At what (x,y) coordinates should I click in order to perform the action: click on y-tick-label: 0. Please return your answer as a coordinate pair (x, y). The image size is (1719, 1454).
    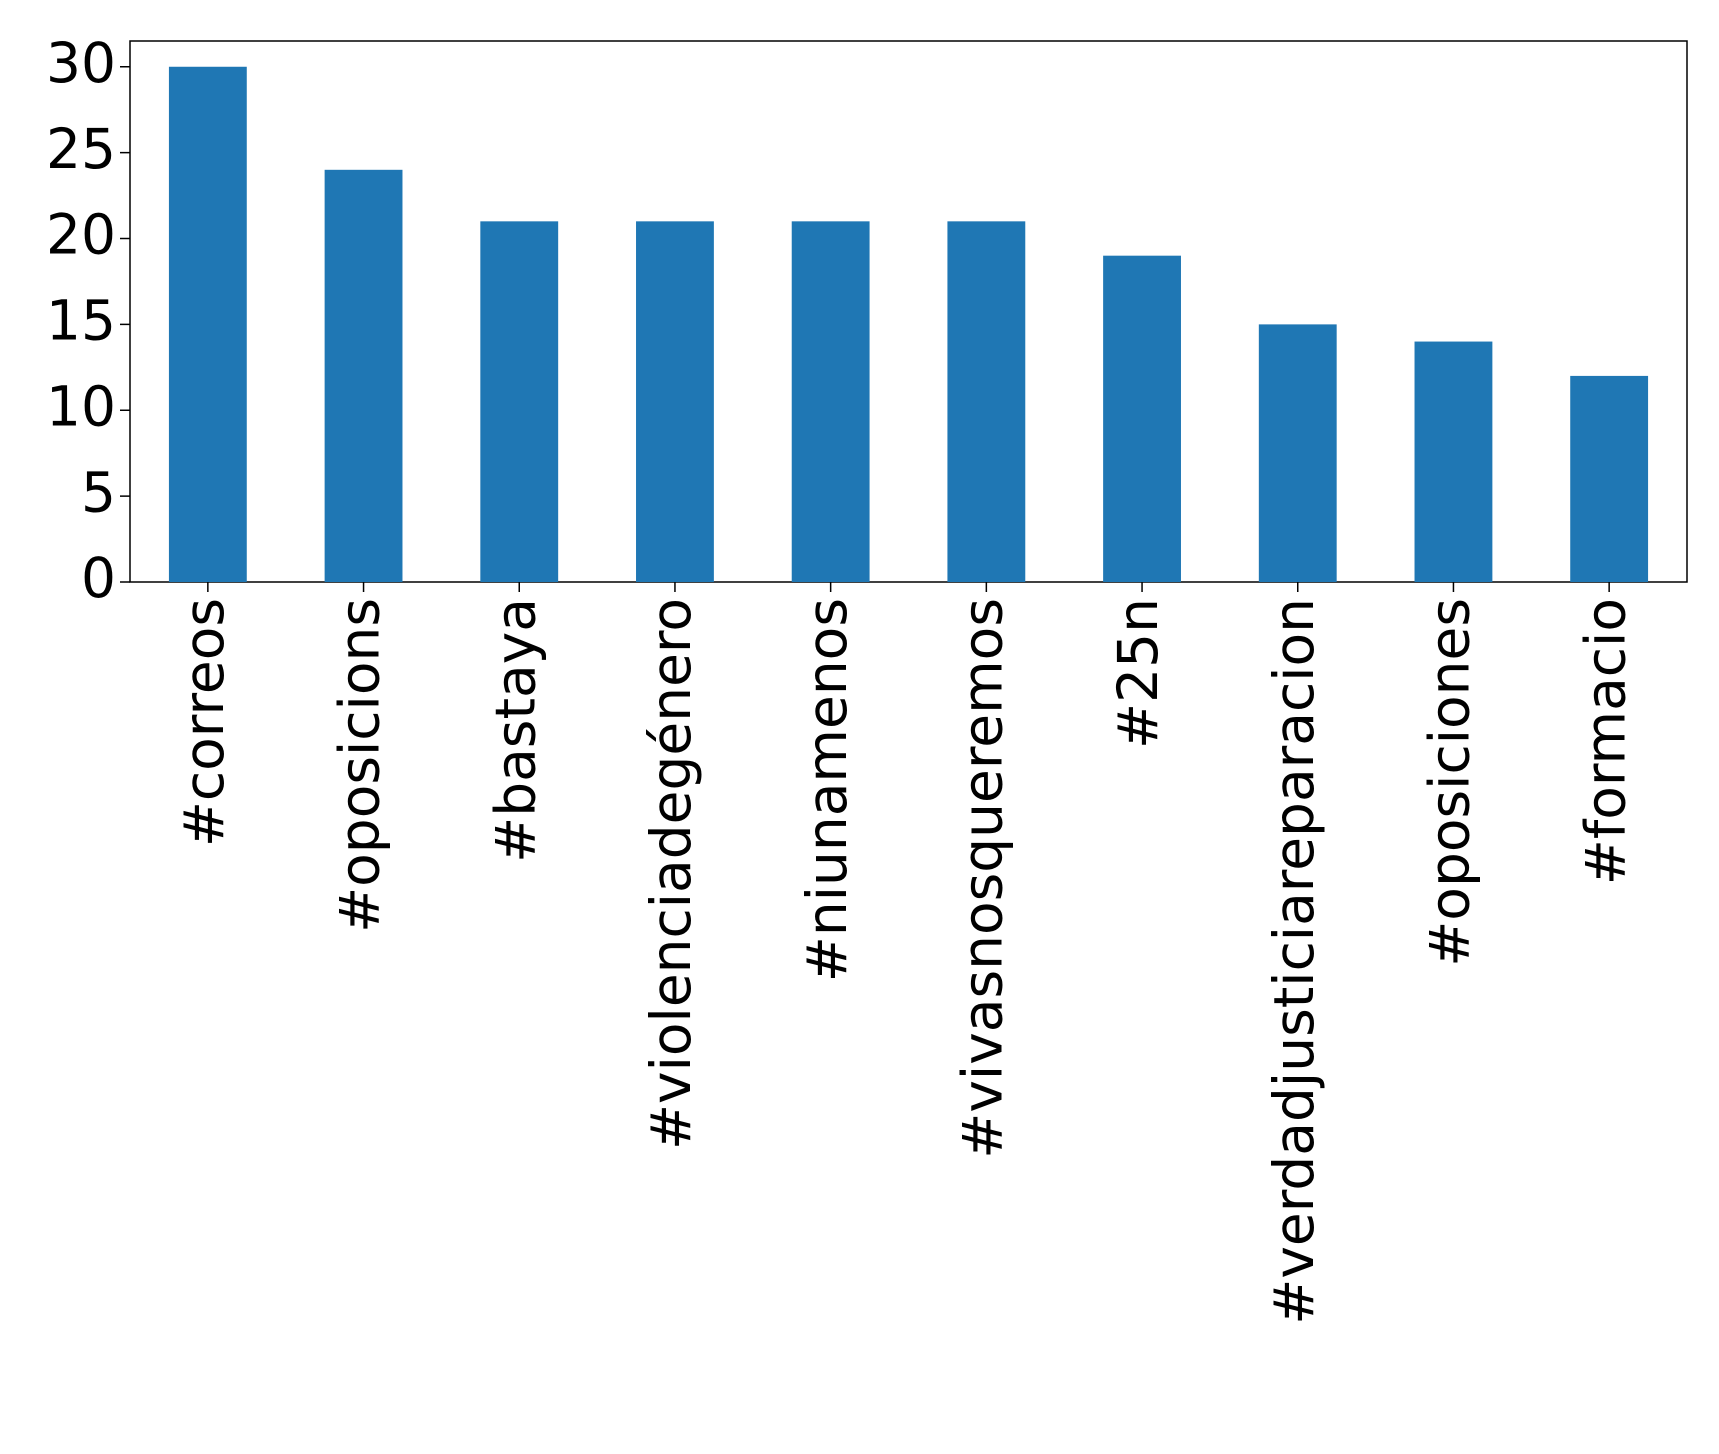
    Looking at the image, I should click on (98, 578).